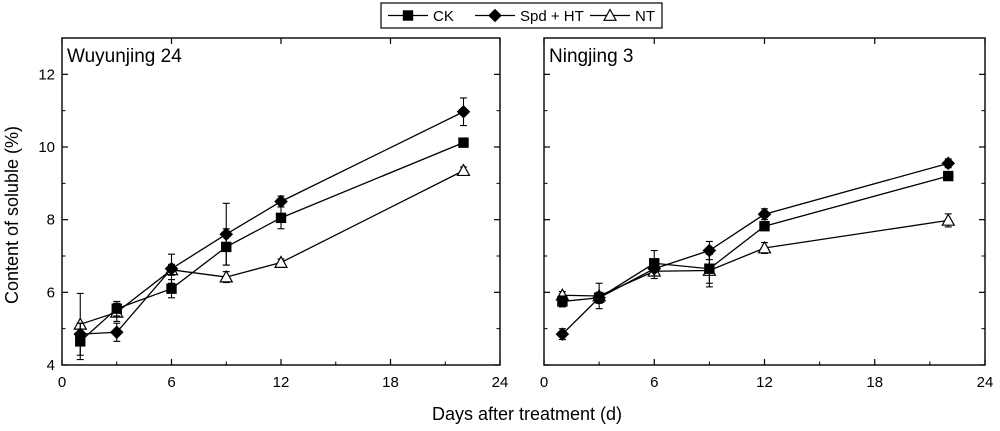 The height and width of the screenshot is (431, 1000). What do you see at coordinates (51, 292) in the screenshot?
I see `y-tick-label: 6` at bounding box center [51, 292].